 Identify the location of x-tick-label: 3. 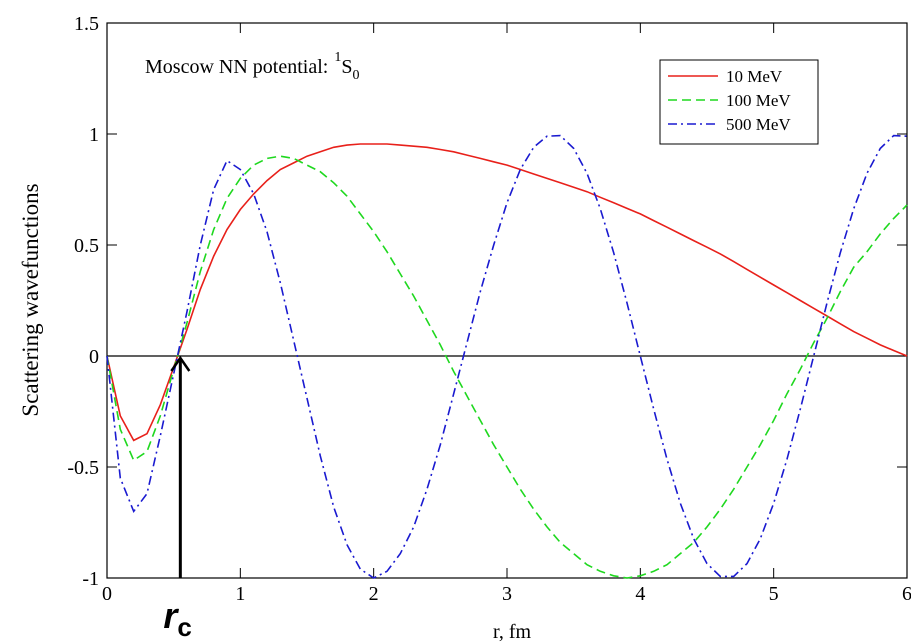
(507, 594).